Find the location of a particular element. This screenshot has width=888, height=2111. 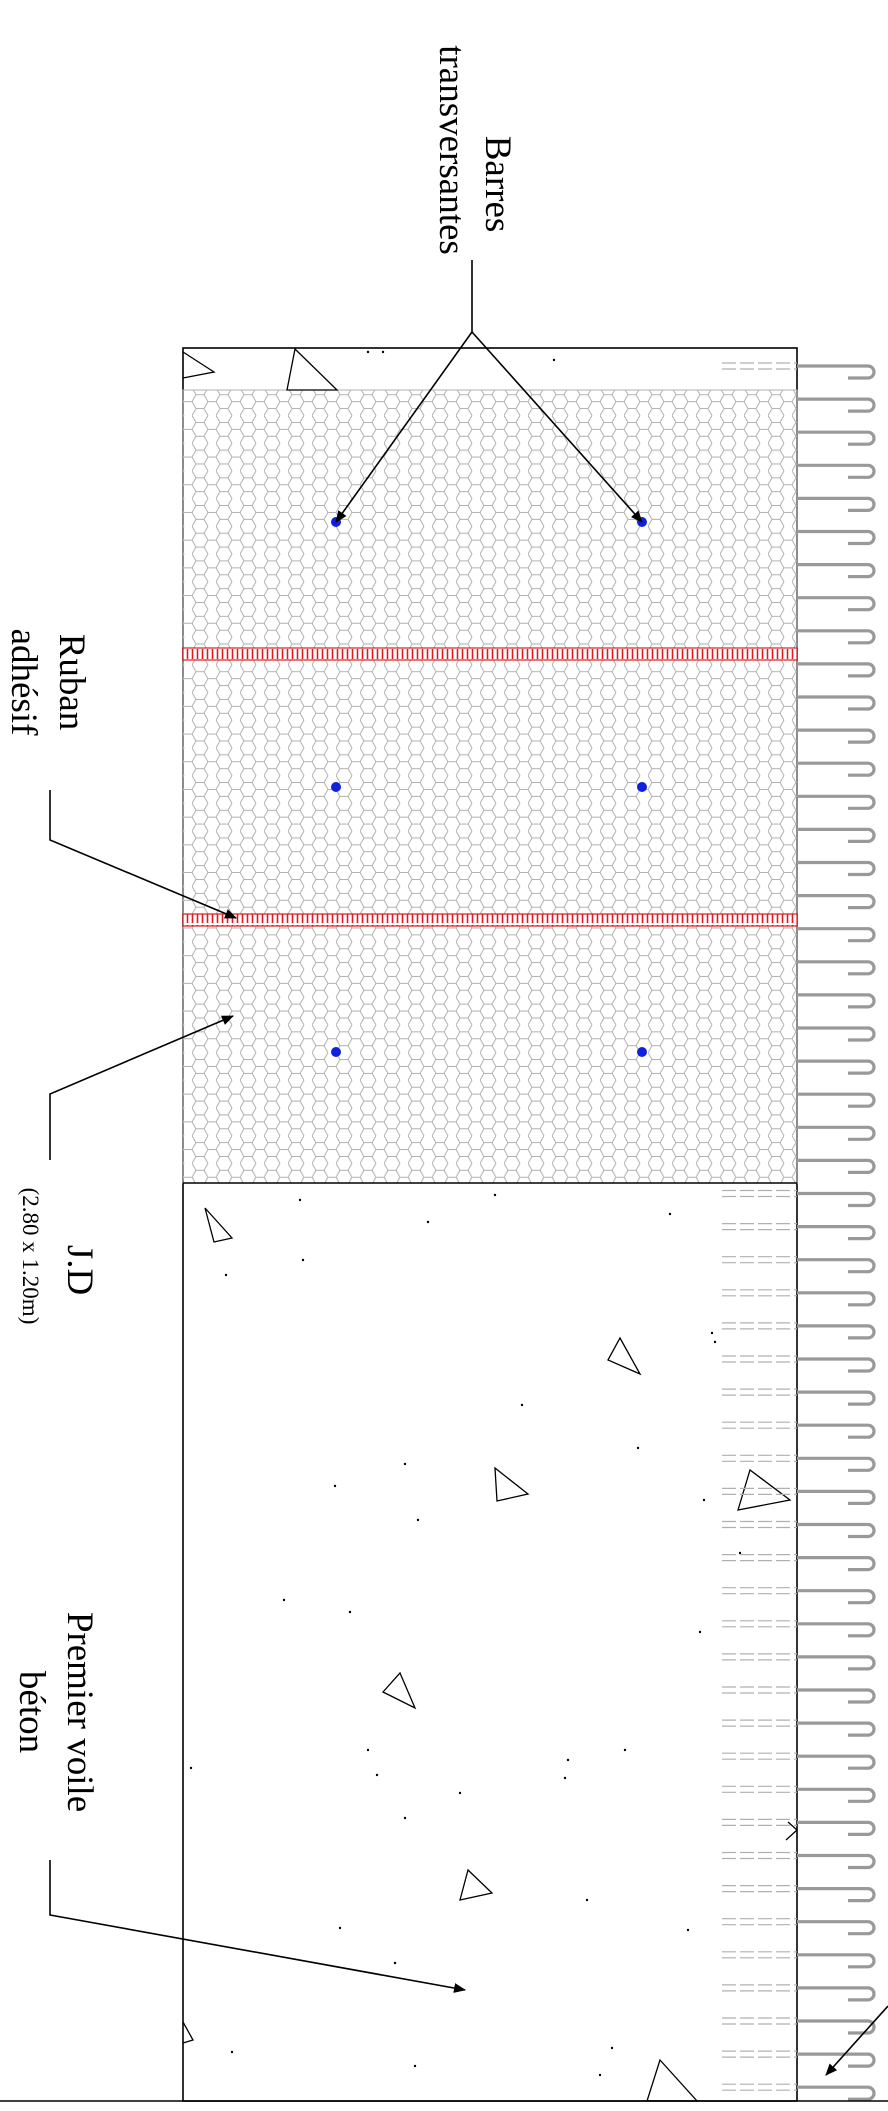

corner-leader is located at coordinates (856, 2040).